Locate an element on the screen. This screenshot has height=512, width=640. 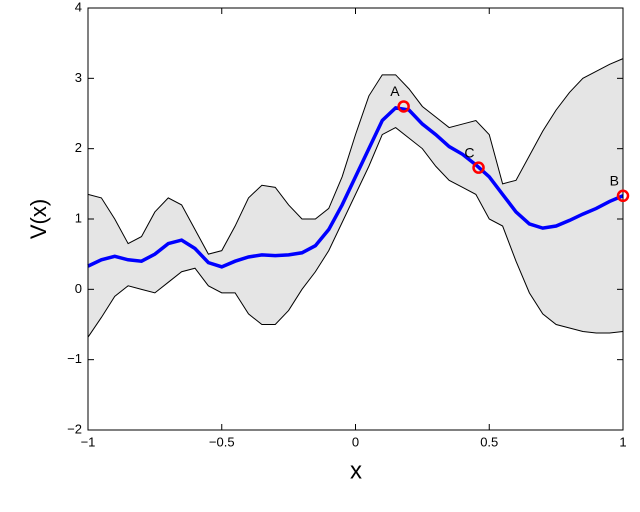
x-tick-label: −1 is located at coordinates (88, 441).